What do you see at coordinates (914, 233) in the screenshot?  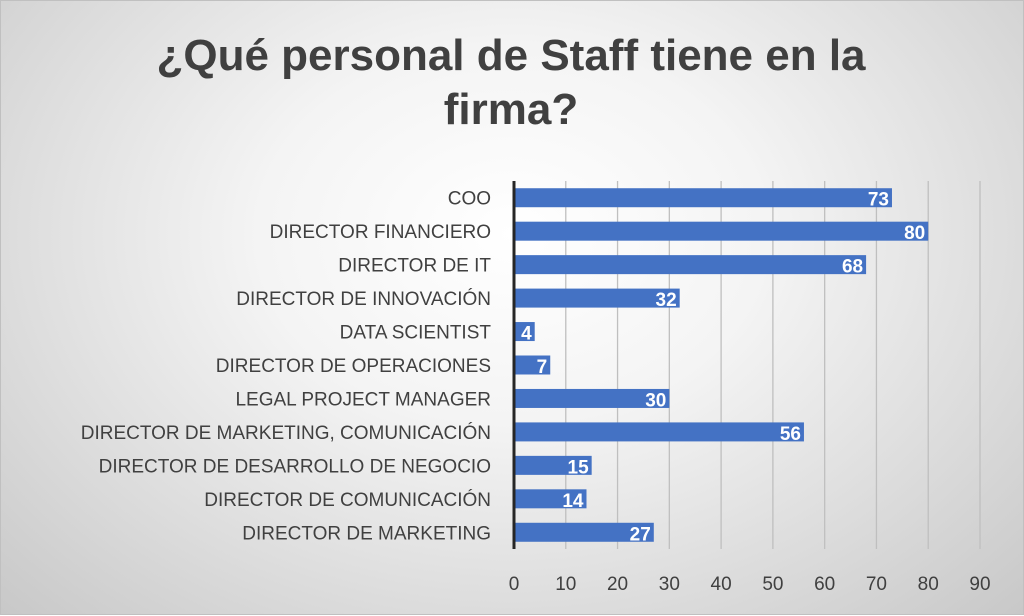 I see `data-label: 80` at bounding box center [914, 233].